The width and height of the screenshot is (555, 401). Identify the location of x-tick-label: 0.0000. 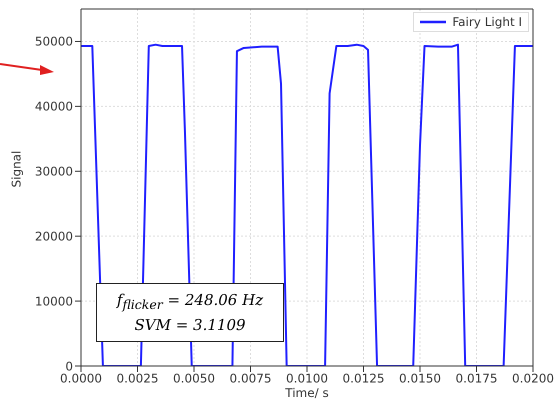
(81, 379).